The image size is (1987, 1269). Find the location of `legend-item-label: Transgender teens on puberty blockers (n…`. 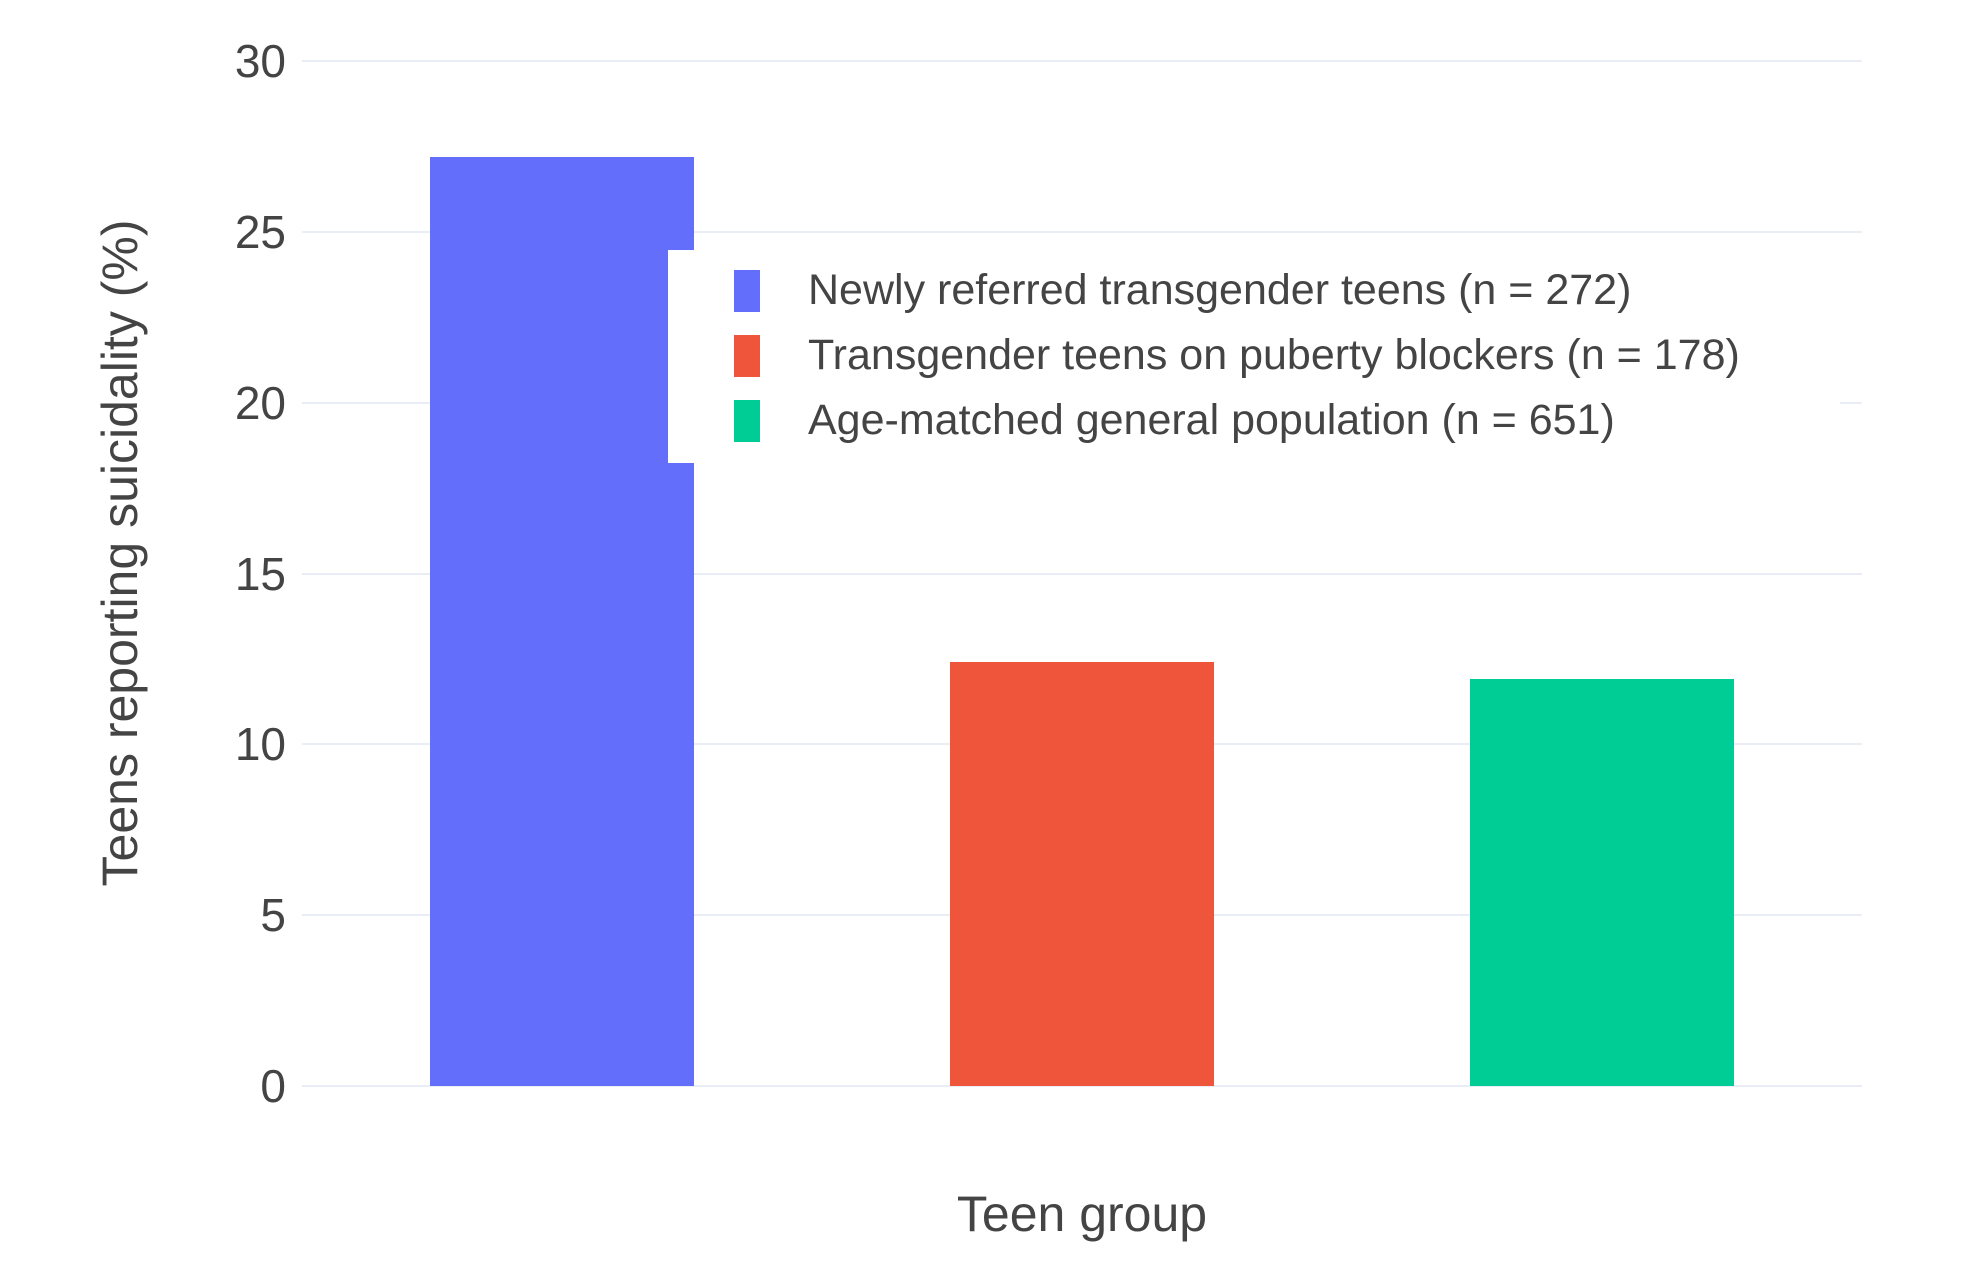

legend-item-label: Transgender teens on puberty blockers (n… is located at coordinates (1274, 355).